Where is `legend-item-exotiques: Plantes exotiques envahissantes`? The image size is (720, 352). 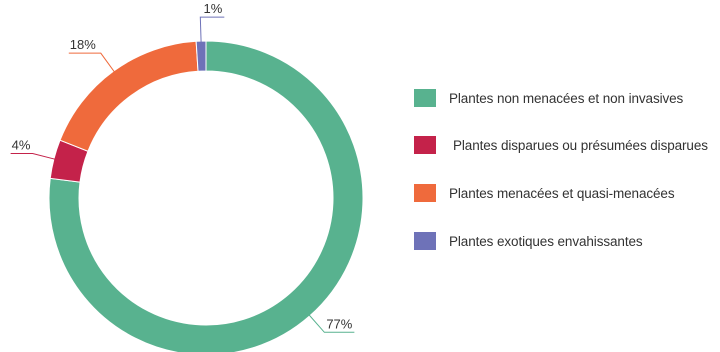
legend-item-exotiques: Plantes exotiques envahissantes is located at coordinates (528, 241).